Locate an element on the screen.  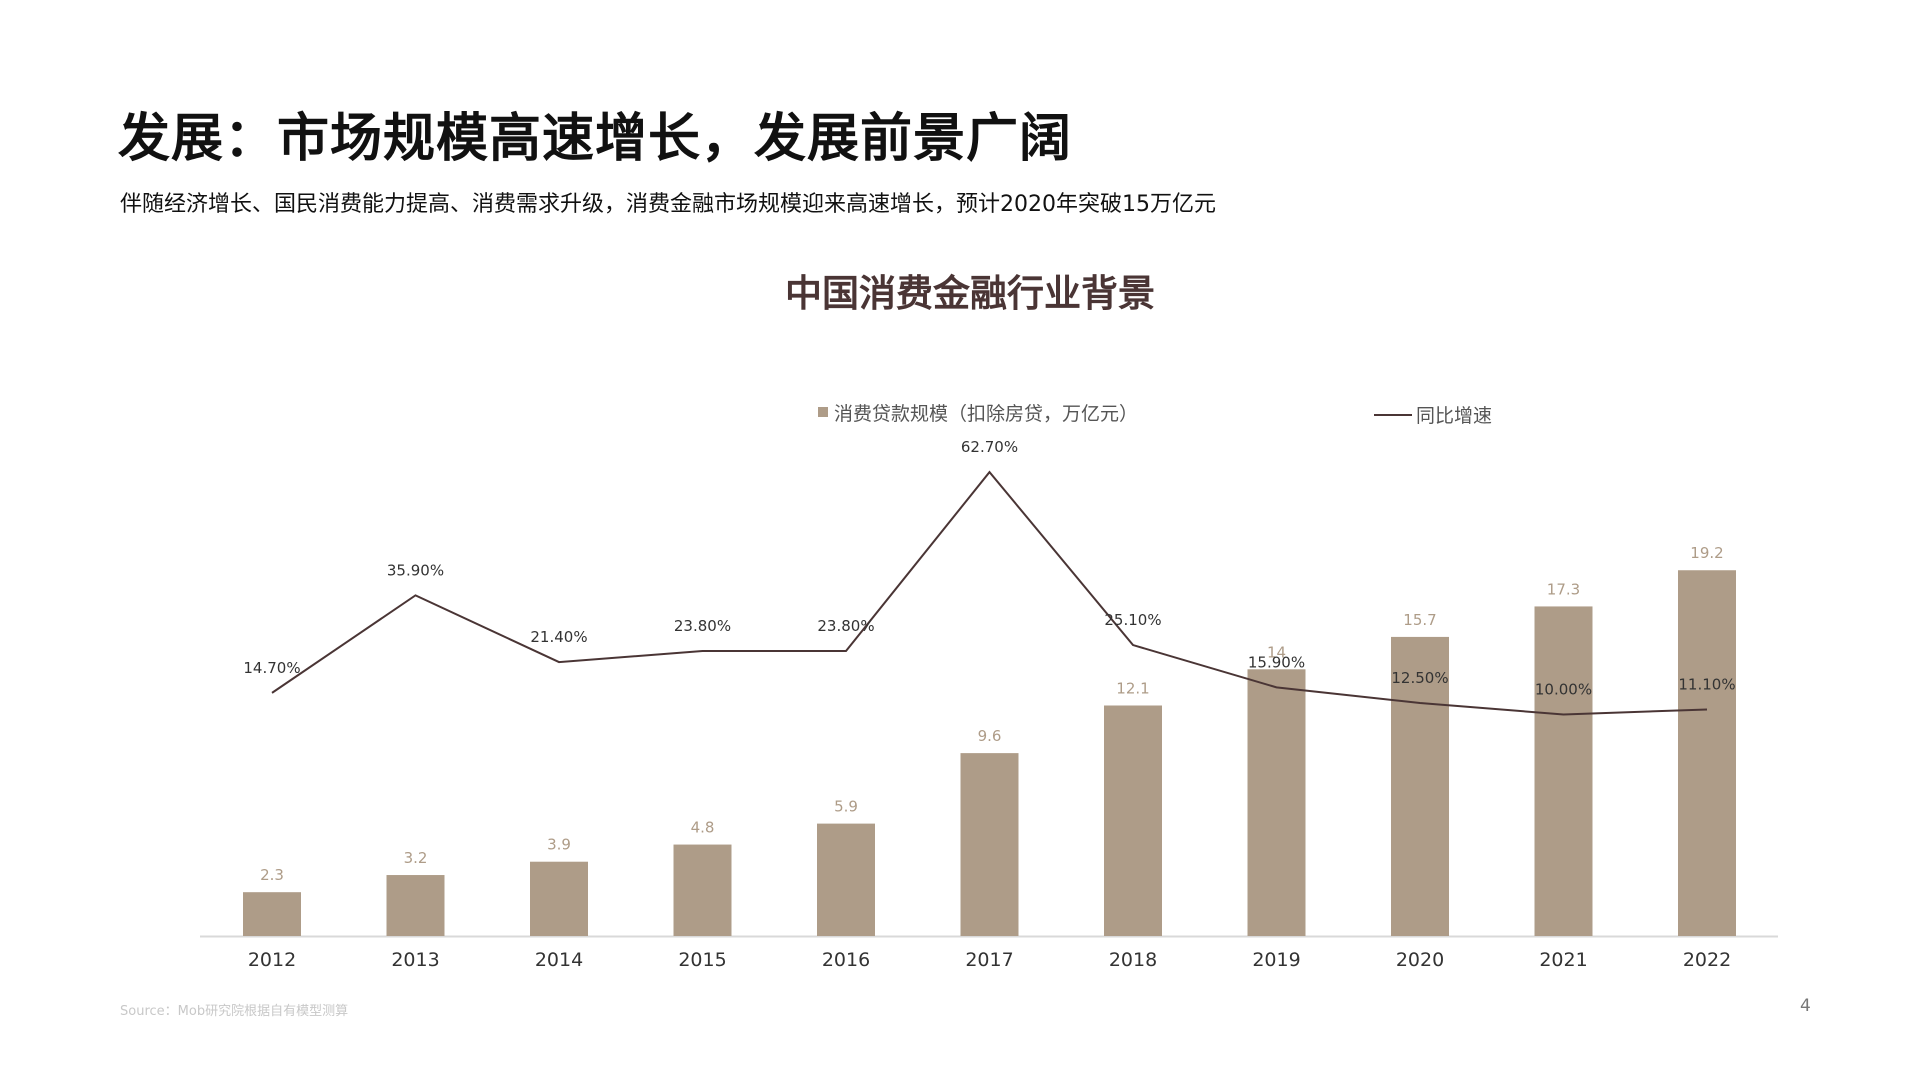
page-title: 发展：市场规模高速增长，发展前景广阔 is located at coordinates (595, 139).